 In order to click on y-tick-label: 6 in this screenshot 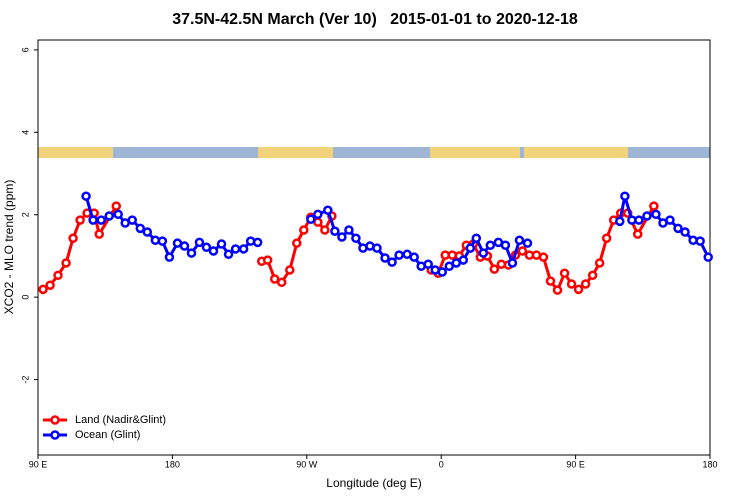, I will do `click(25, 49)`.